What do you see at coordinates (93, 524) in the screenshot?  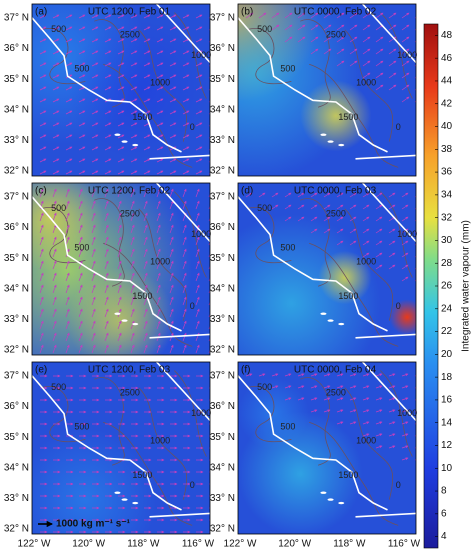 I see `scale-label: 1000 kg m⁻¹ s⁻¹` at bounding box center [93, 524].